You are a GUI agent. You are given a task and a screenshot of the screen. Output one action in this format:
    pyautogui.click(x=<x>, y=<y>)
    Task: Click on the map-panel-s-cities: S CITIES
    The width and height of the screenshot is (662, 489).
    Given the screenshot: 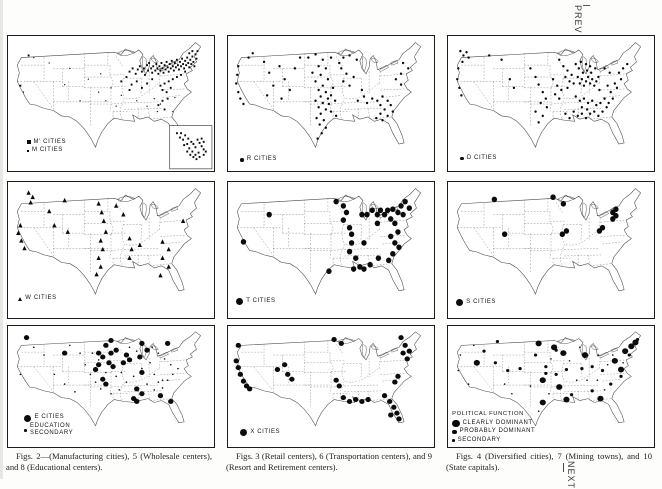 What is the action you would take?
    pyautogui.click(x=551, y=250)
    